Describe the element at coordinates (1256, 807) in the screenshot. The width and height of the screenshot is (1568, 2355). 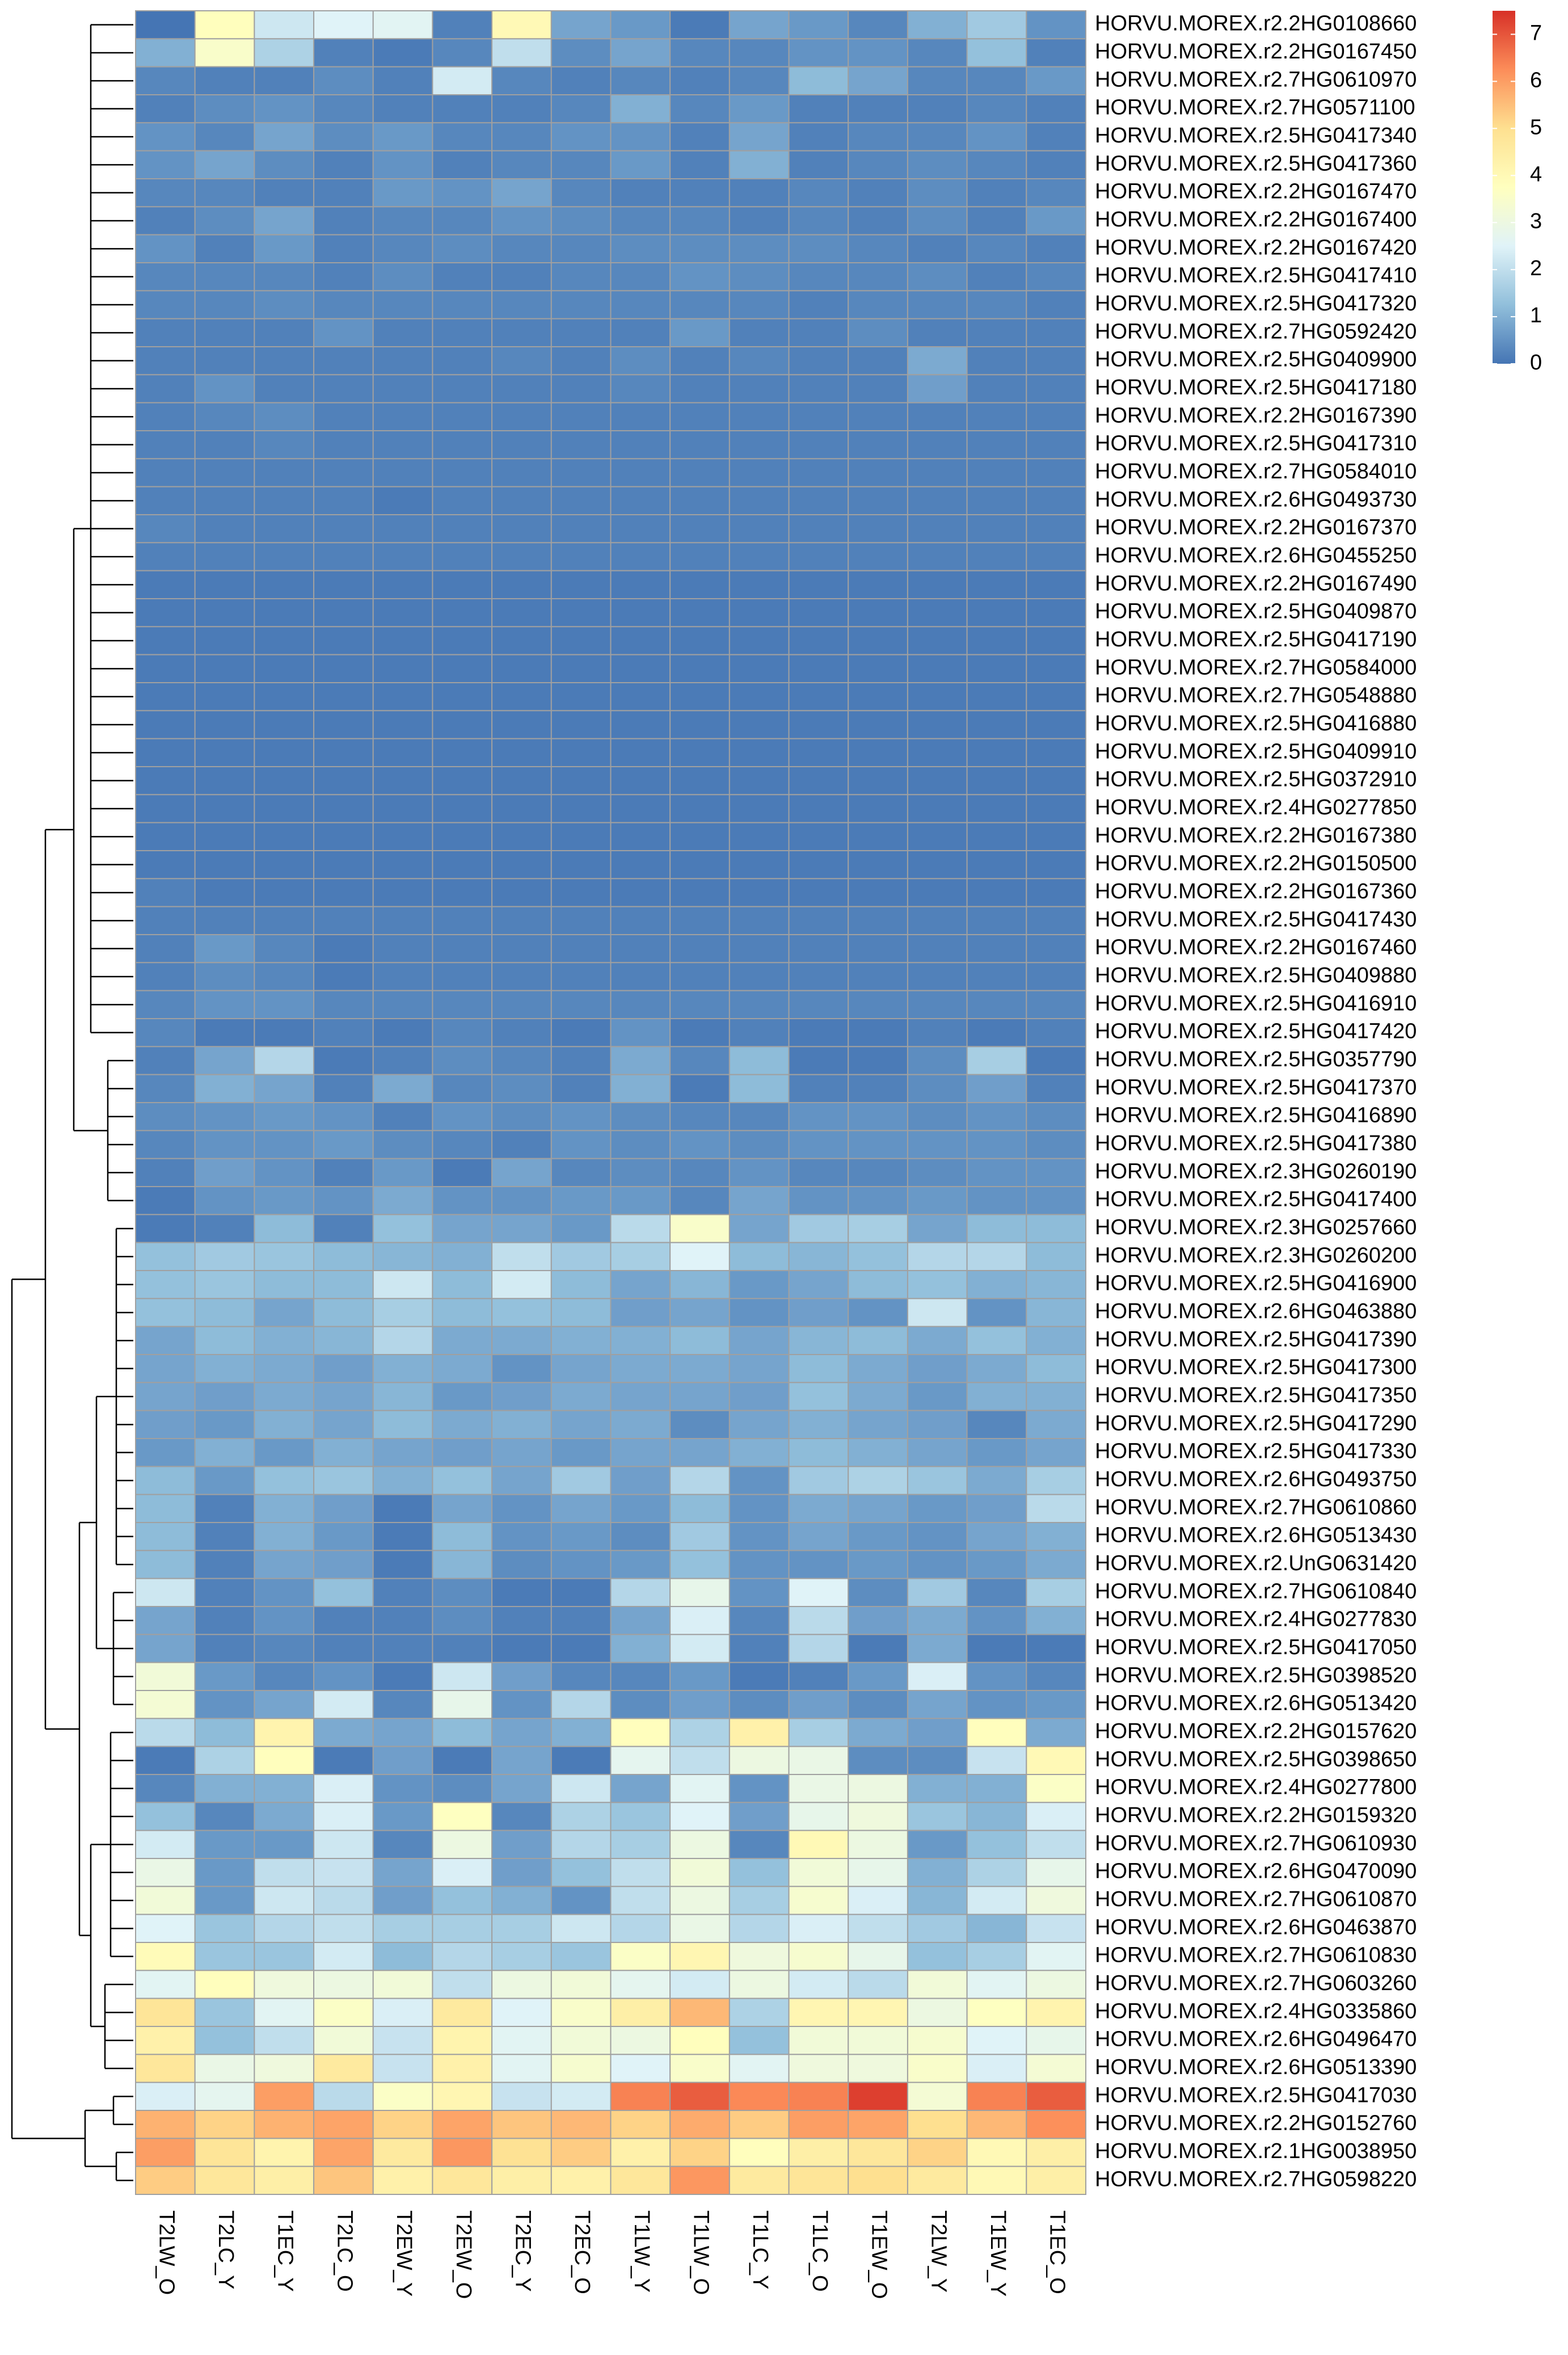
I see `row-label: HORVU.MOREX.r2.4HG0277850` at that location.